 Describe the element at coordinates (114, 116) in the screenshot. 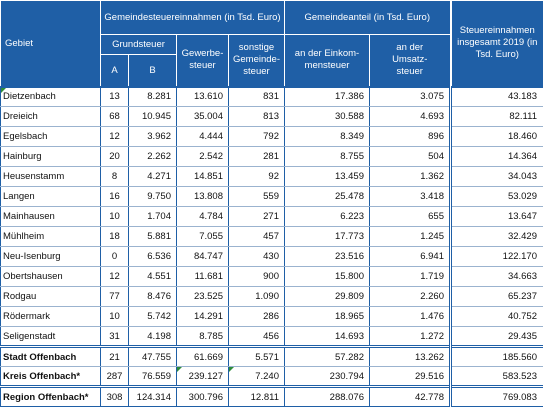

I see `cell-grundsteuer-a: 68` at that location.